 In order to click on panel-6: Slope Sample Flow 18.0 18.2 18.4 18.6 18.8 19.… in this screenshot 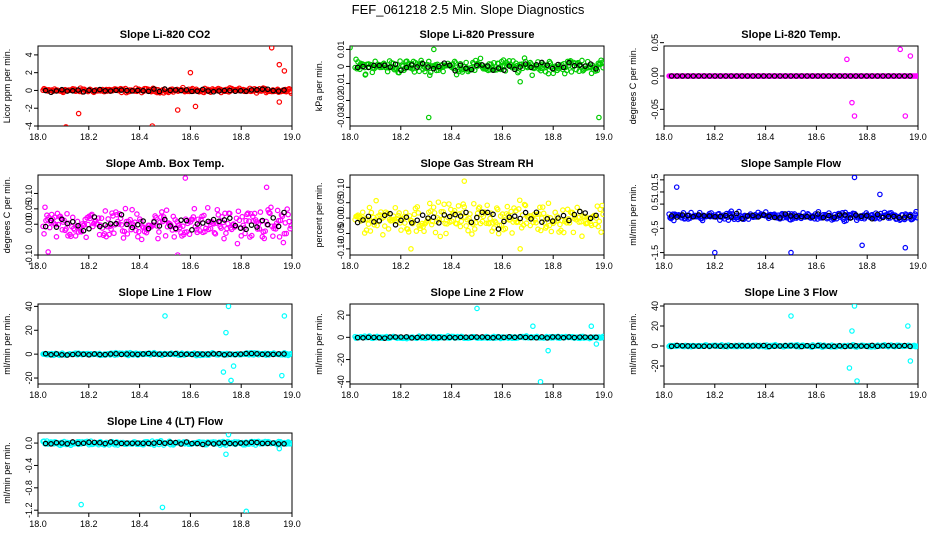, I will do `click(777, 214)`.